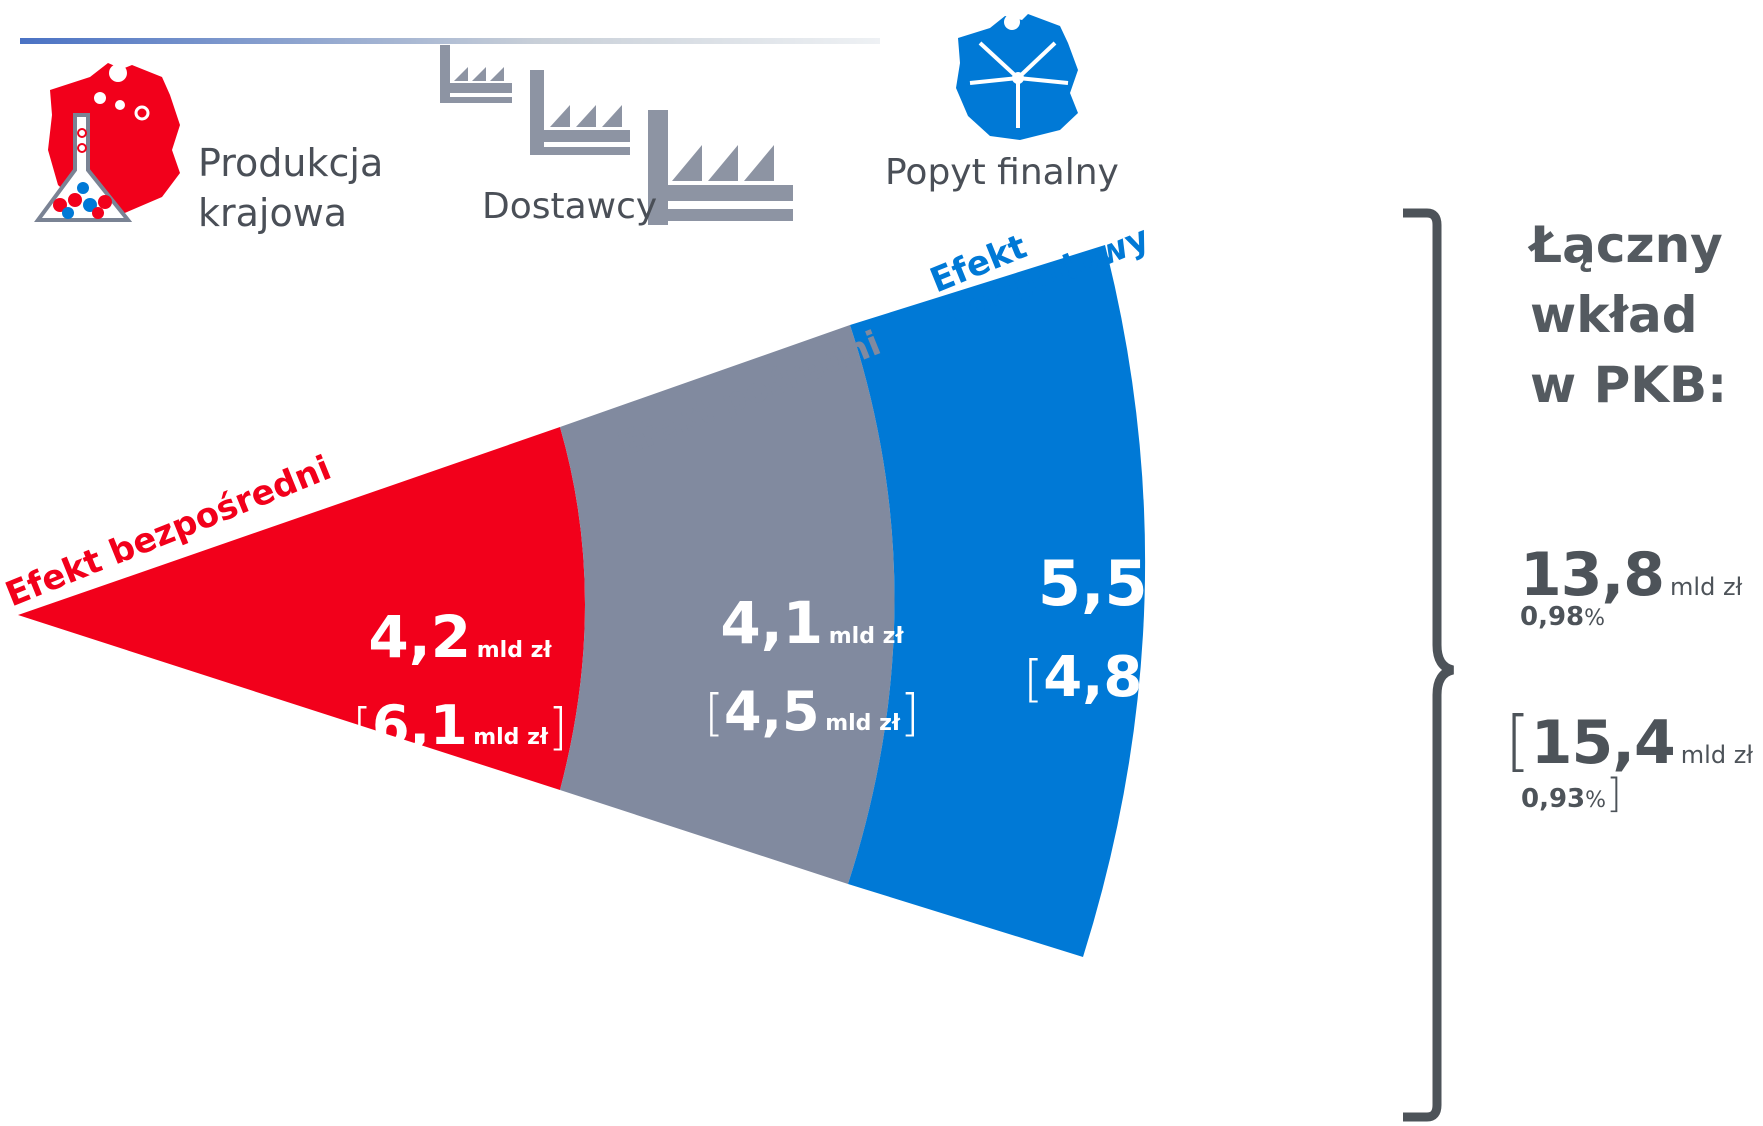 This screenshot has width=1763, height=1126. I want to click on legend-final-demand: Popyt finalny, so click(1002, 172).